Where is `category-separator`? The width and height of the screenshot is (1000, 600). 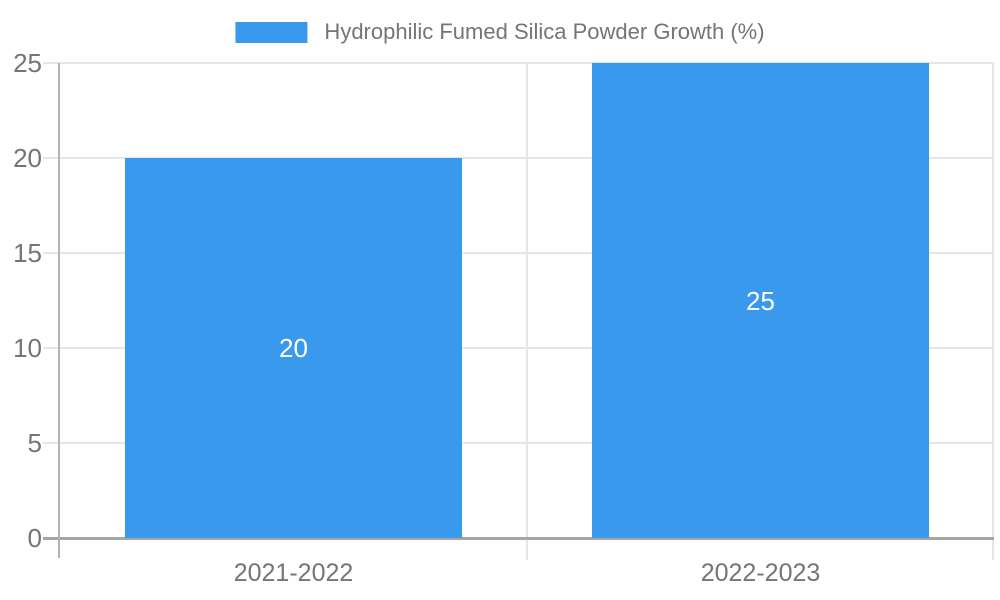
category-separator is located at coordinates (527, 311).